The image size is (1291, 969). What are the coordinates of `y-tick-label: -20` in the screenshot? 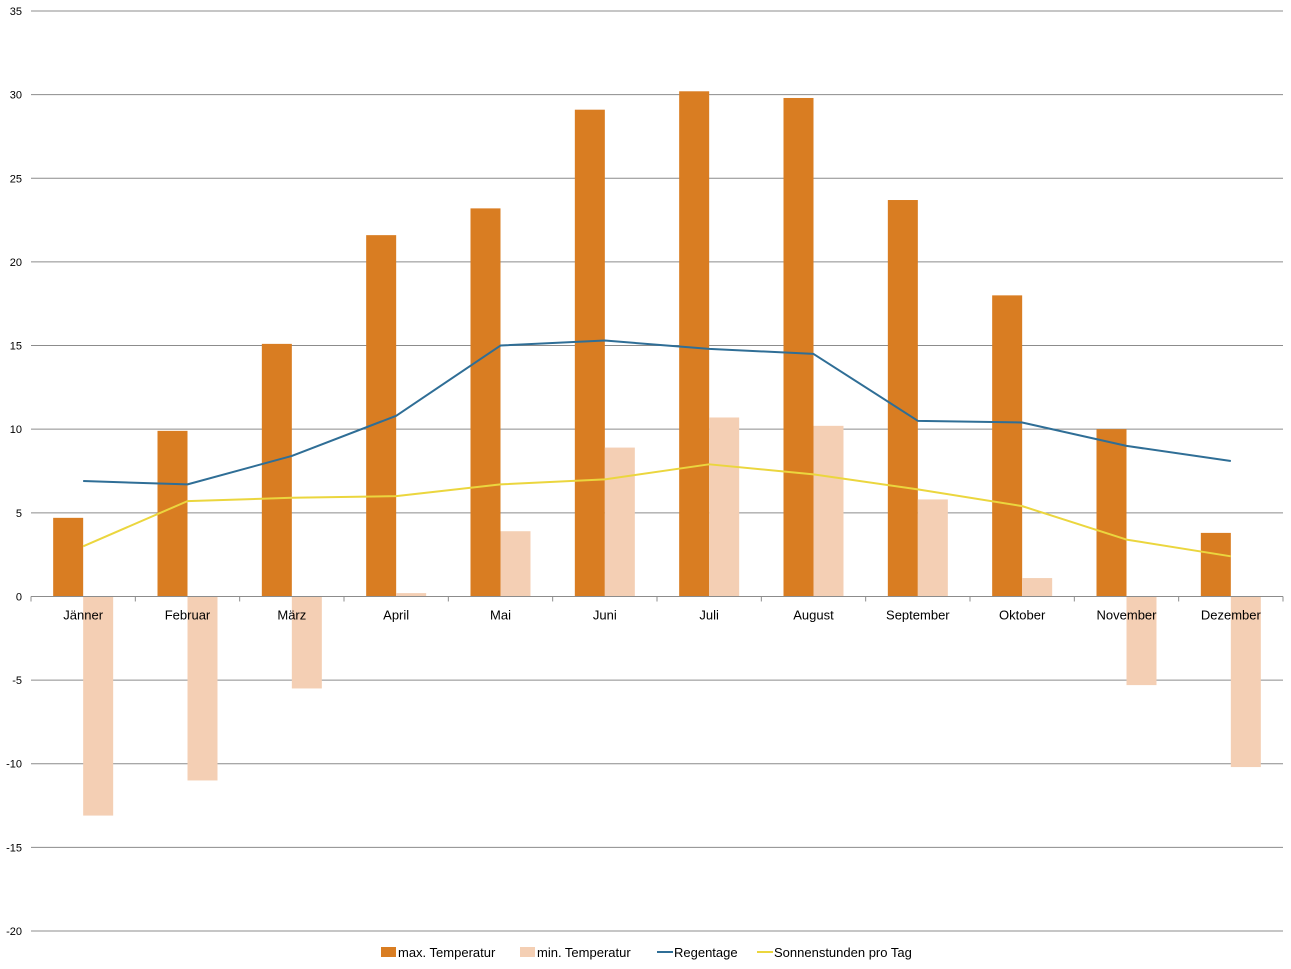 It's located at (14, 932).